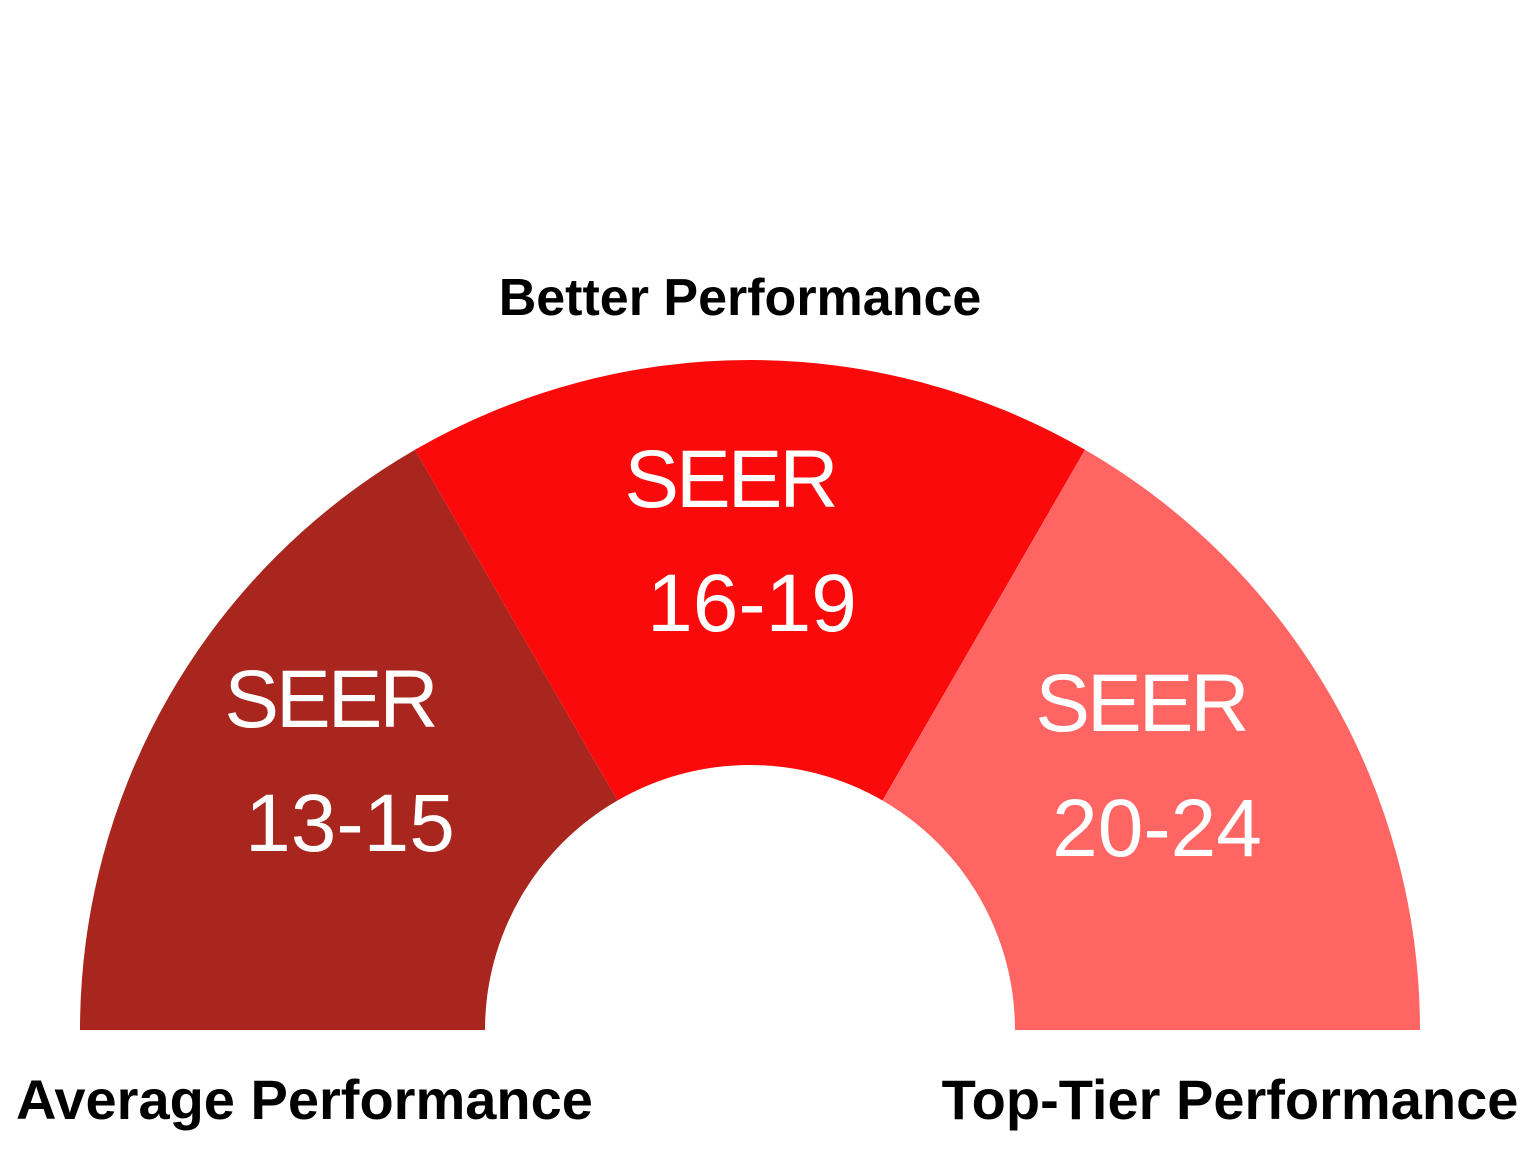  Describe the element at coordinates (329, 699) in the screenshot. I see `segment-left-line1: SEER` at that location.